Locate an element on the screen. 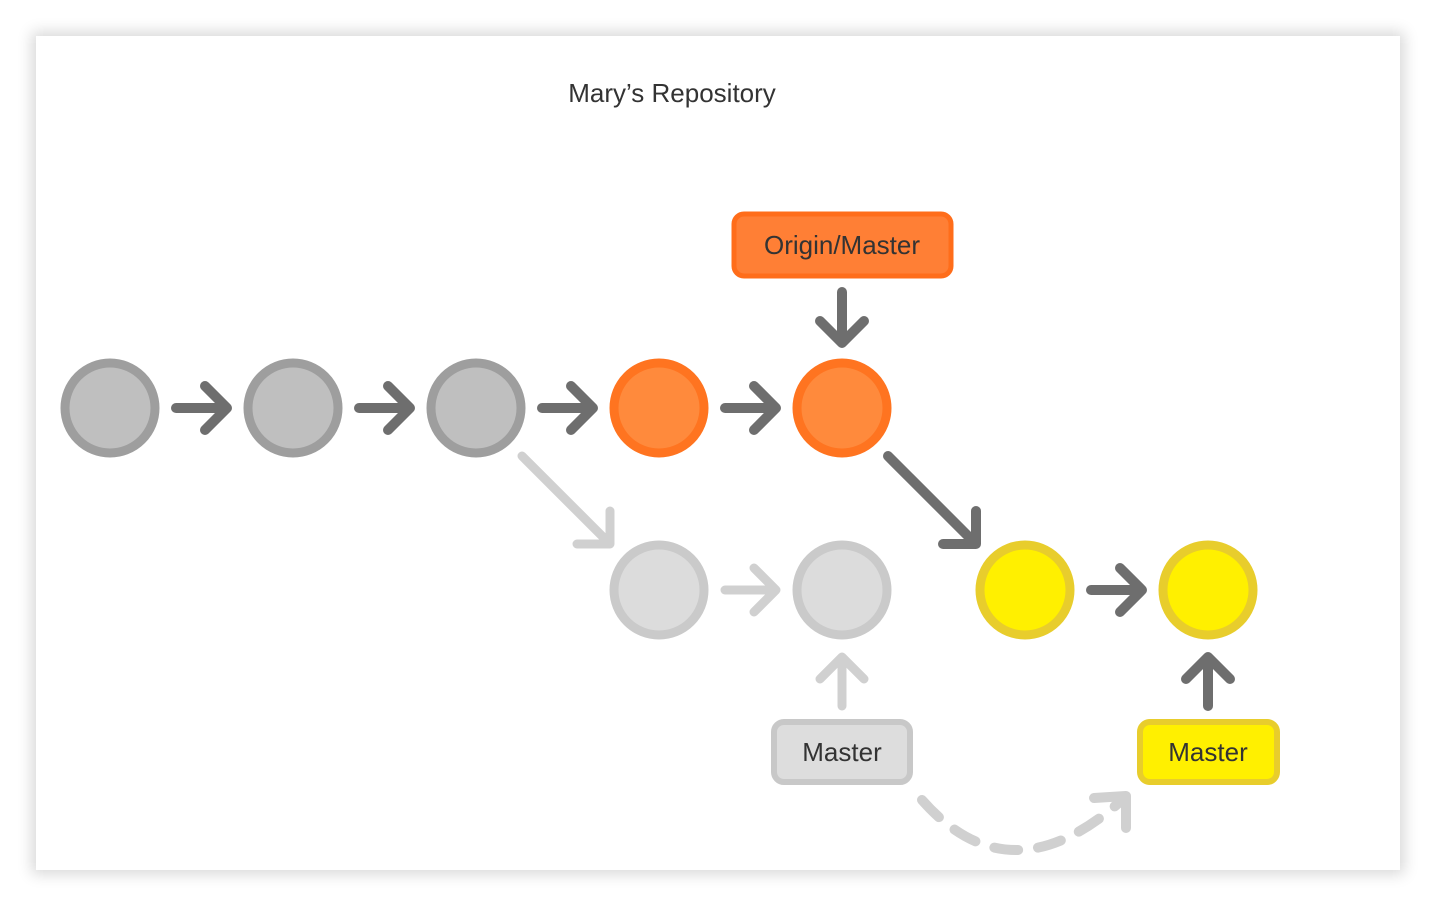  new-master-pointer-arrow is located at coordinates (1208, 681).